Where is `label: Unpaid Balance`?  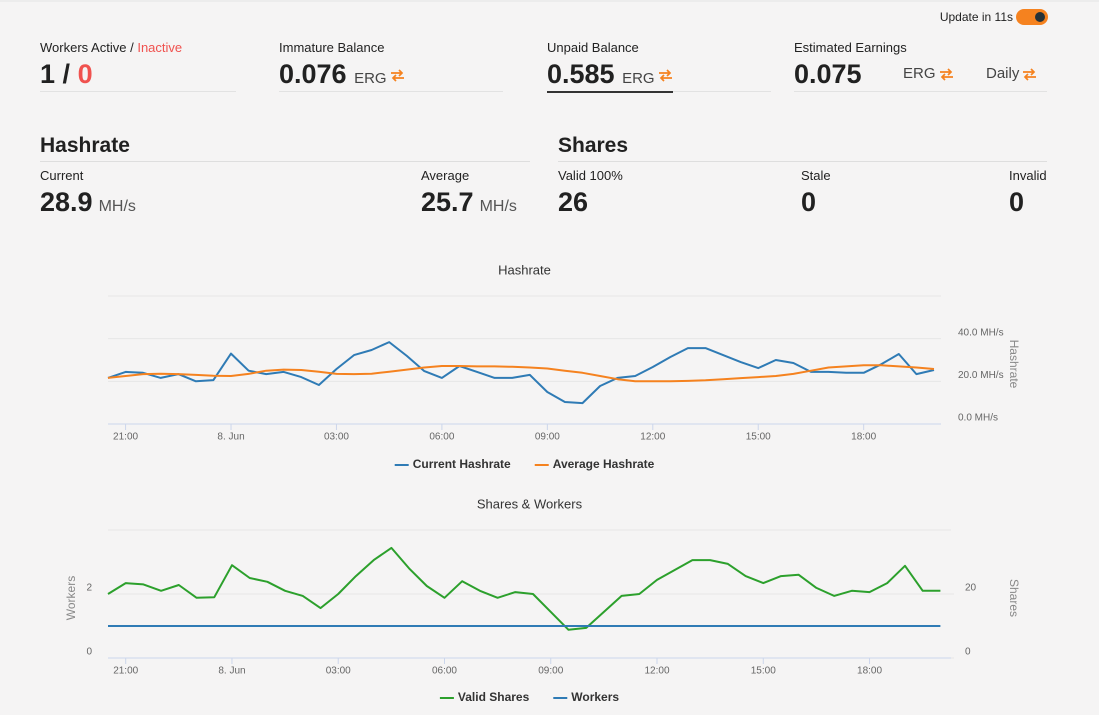
label: Unpaid Balance is located at coordinates (593, 47).